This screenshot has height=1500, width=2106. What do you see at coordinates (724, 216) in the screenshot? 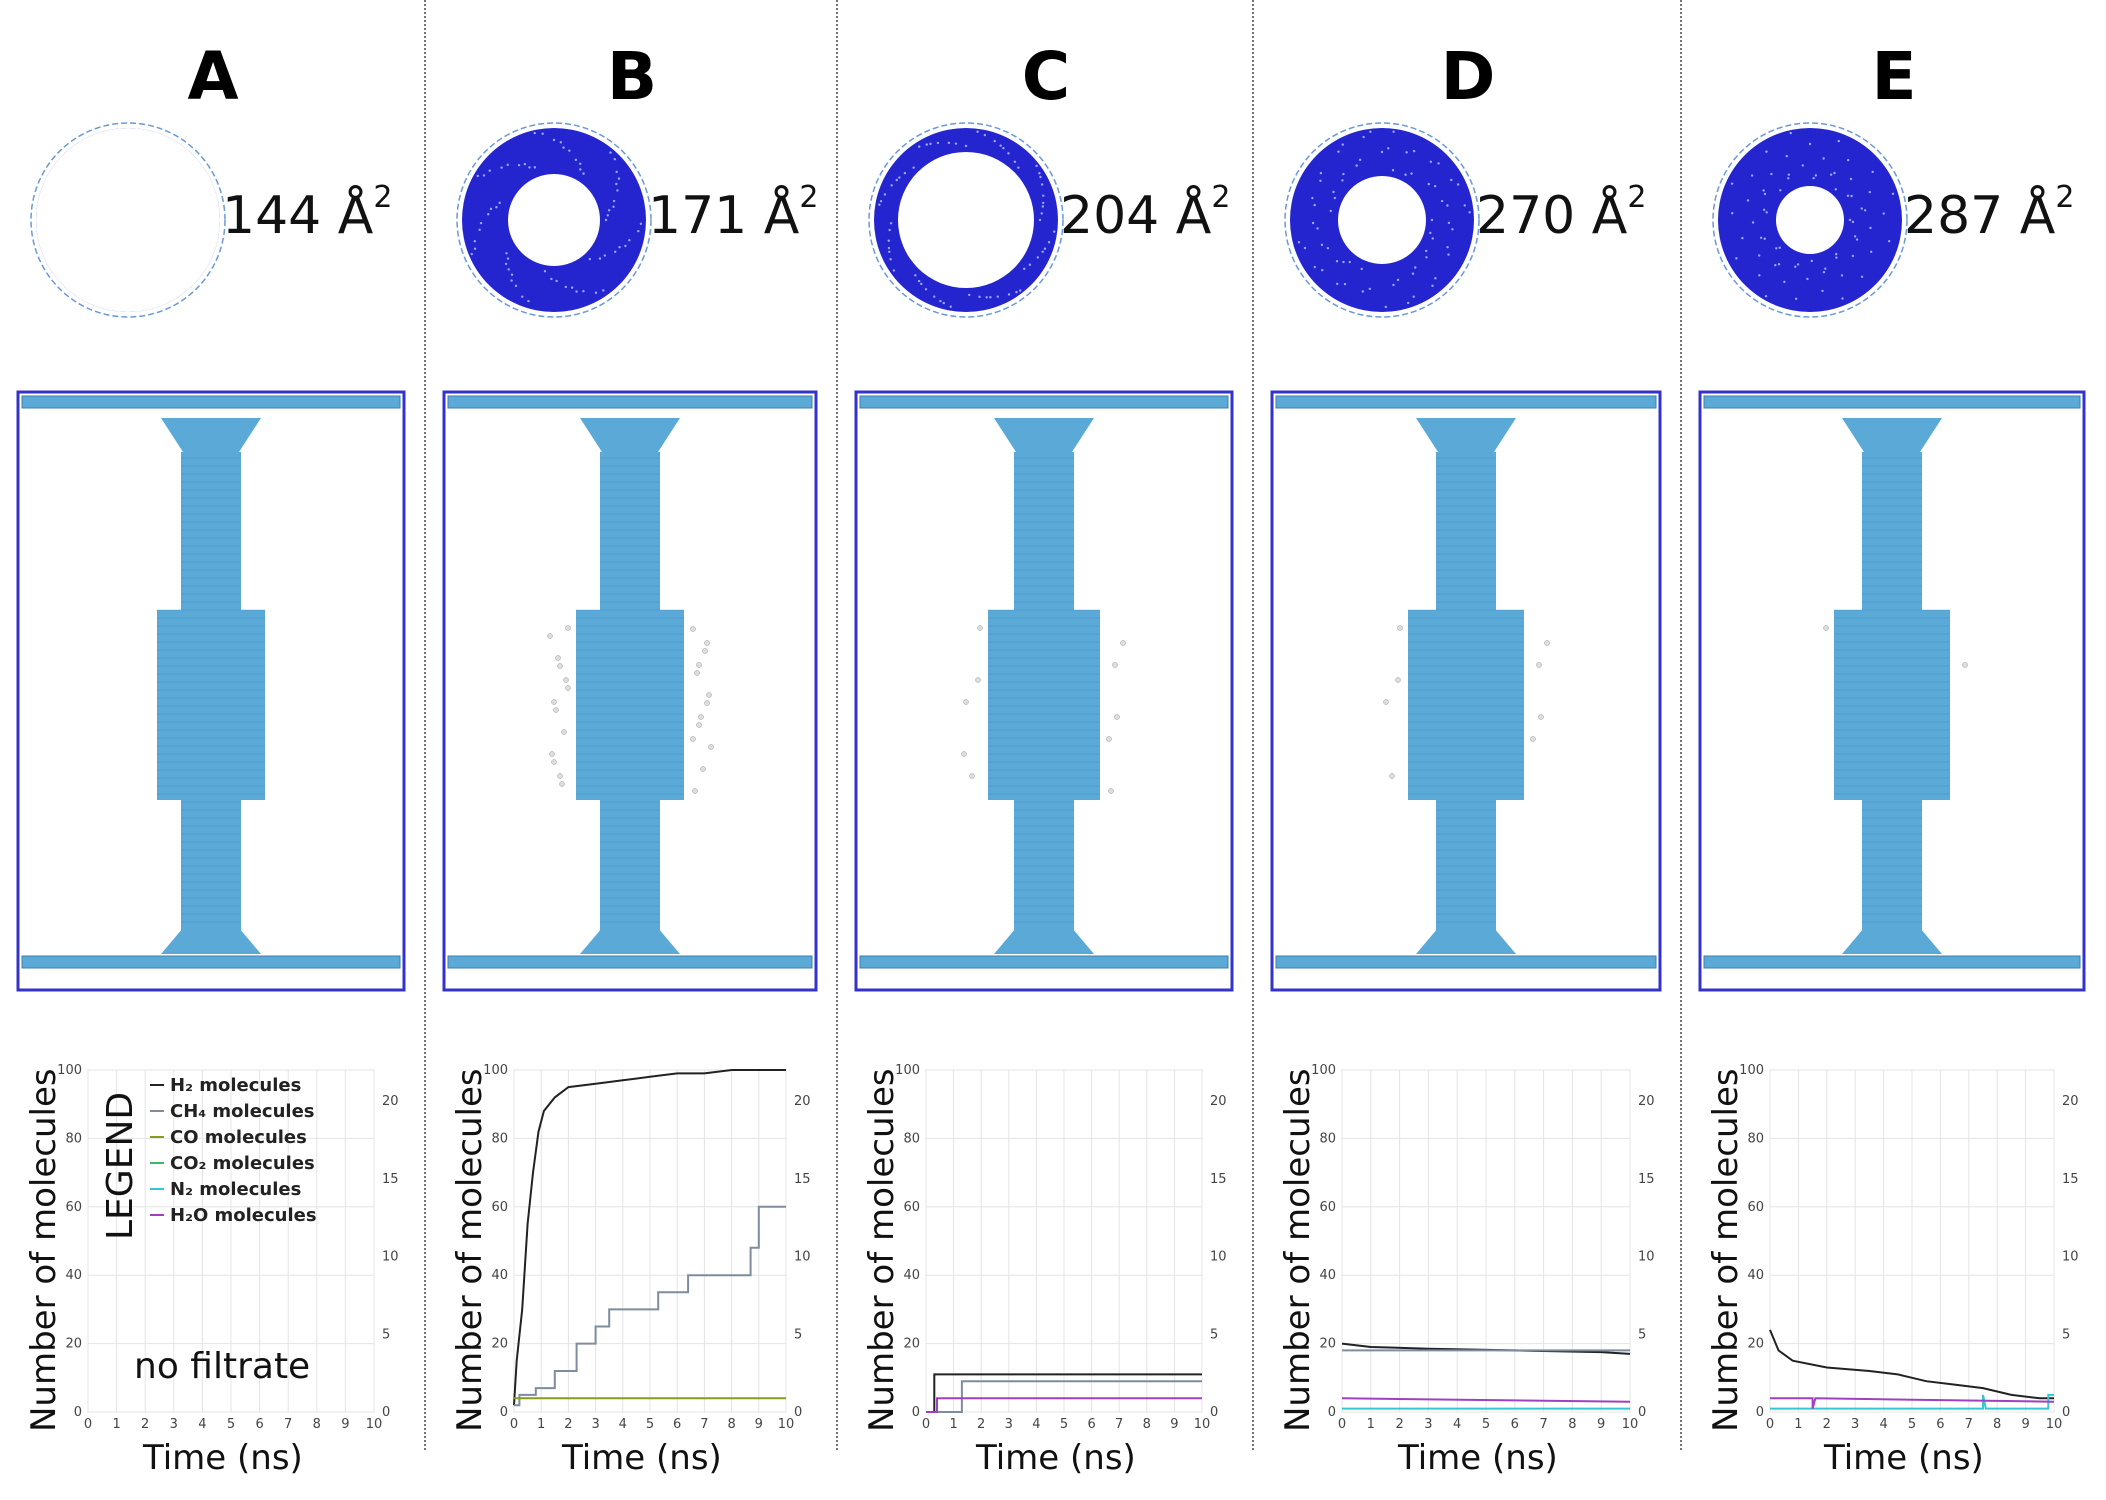
I see `pore-area-value: 171 Å` at bounding box center [724, 216].